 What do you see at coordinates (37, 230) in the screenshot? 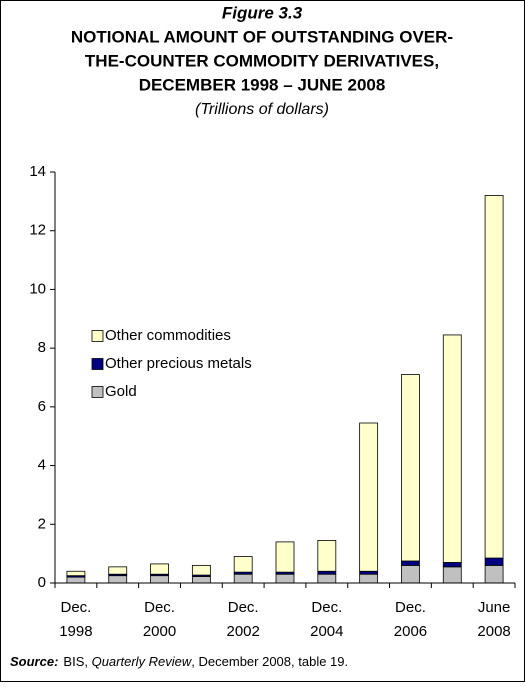
I see `y-tick-label: 12` at bounding box center [37, 230].